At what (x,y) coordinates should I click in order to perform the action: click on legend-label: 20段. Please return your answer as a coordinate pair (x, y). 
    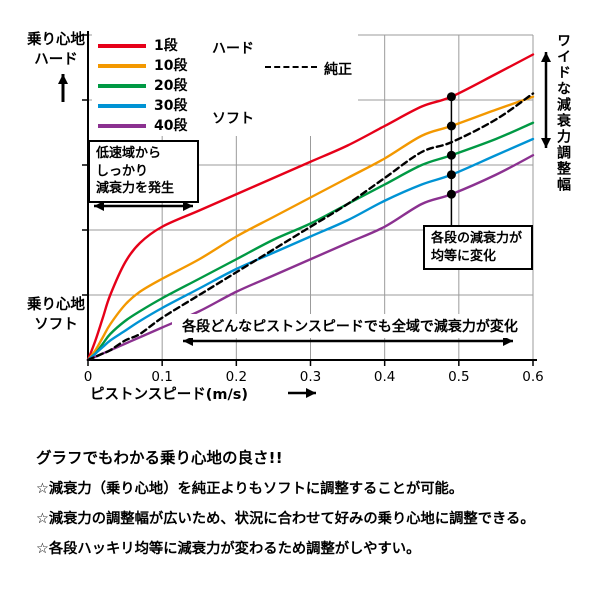
    Looking at the image, I should click on (171, 86).